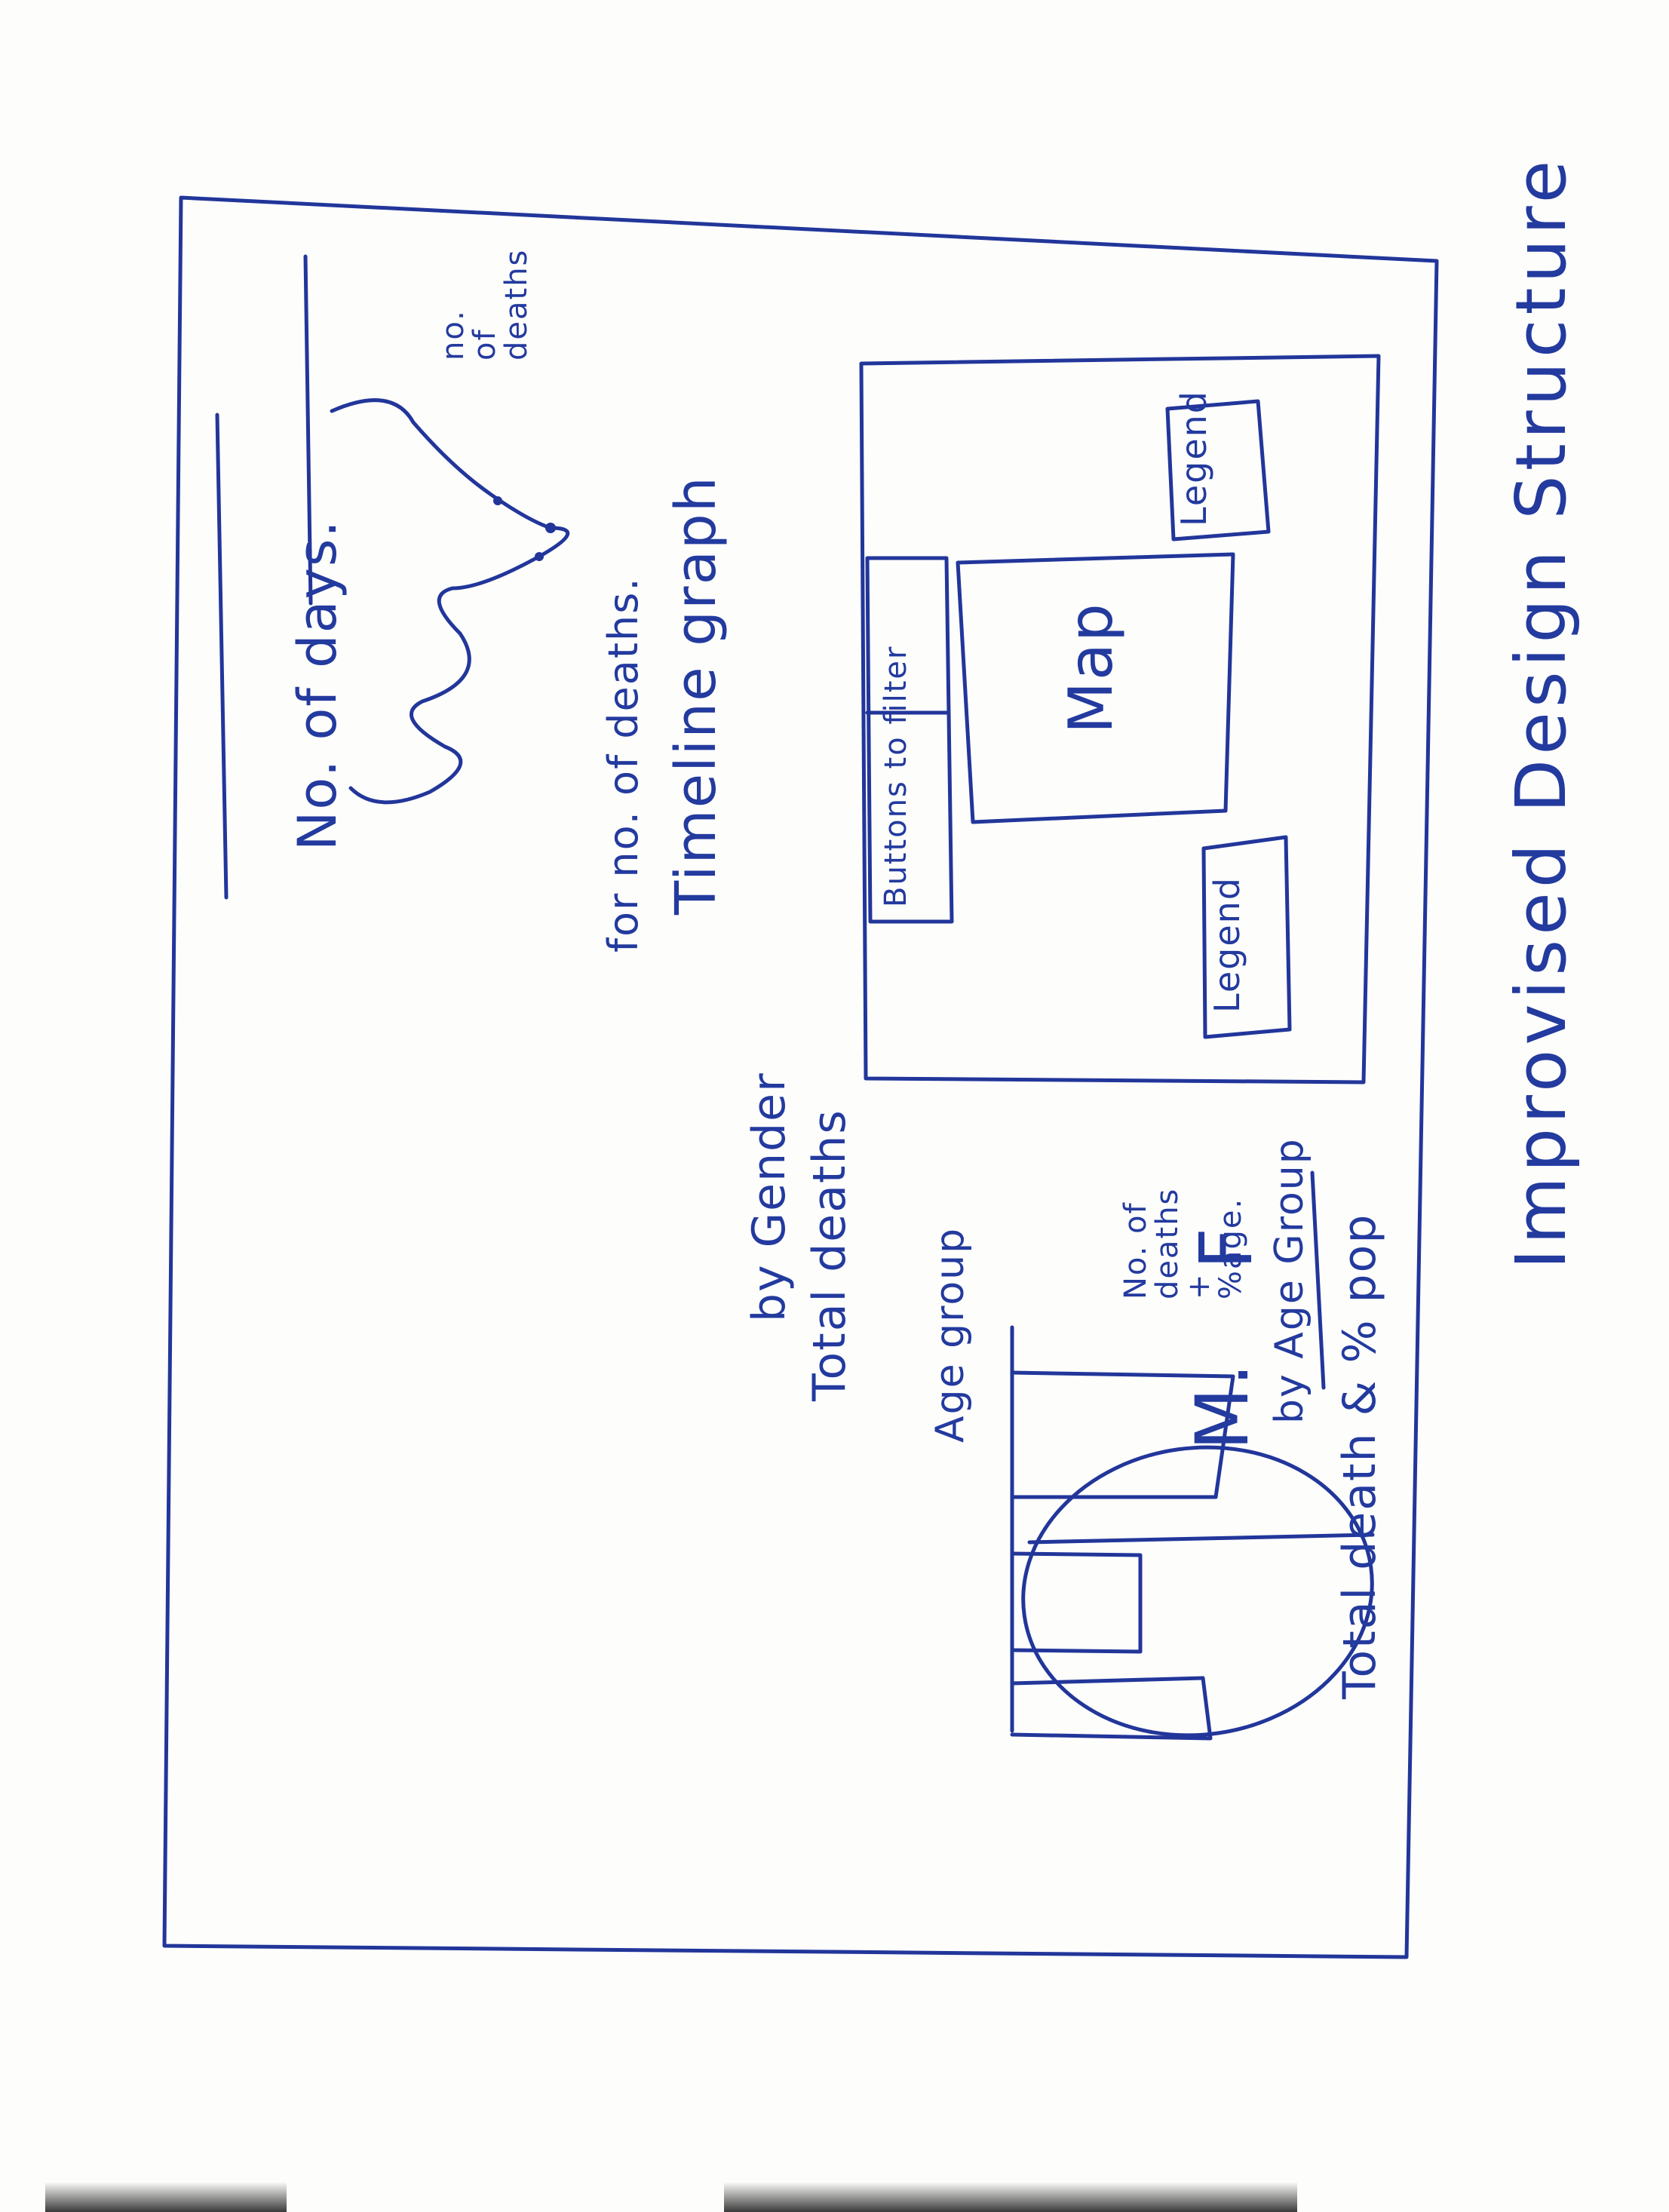 This screenshot has width=1669, height=2212. I want to click on gender-chart-title-line2: by Gender, so click(769, 1197).